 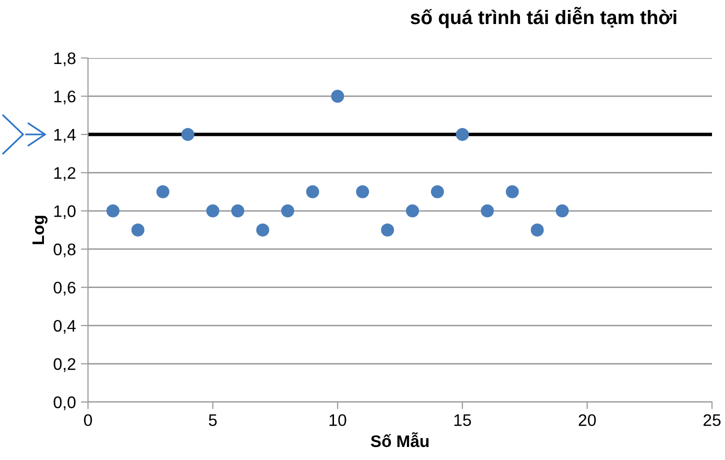 What do you see at coordinates (65, 136) in the screenshot?
I see `y-tick-label: 1,4` at bounding box center [65, 136].